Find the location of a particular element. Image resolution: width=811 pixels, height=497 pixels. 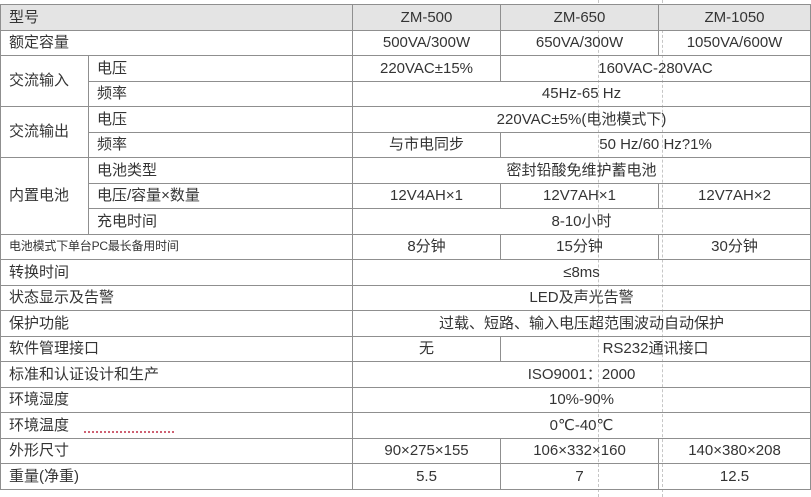

model-name-cell: ZM-650 is located at coordinates (580, 17).